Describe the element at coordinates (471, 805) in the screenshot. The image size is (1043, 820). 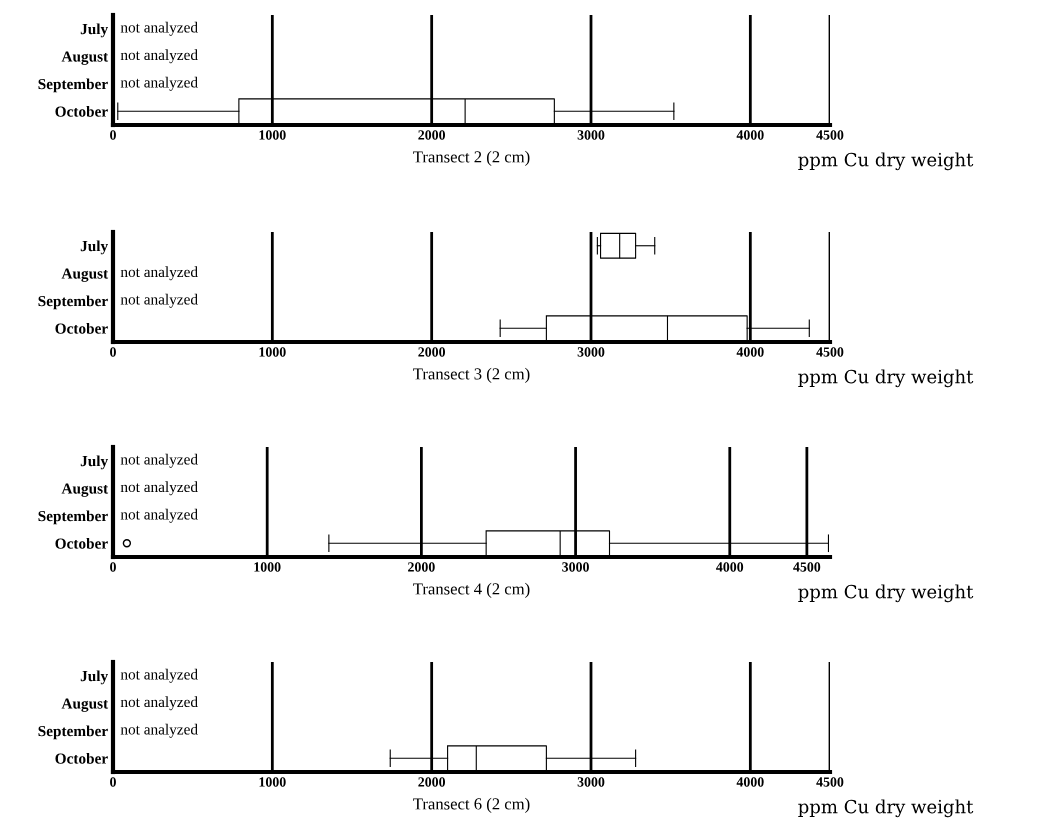
I see `x-axis-title: Transect 6 (2 cm)` at that location.